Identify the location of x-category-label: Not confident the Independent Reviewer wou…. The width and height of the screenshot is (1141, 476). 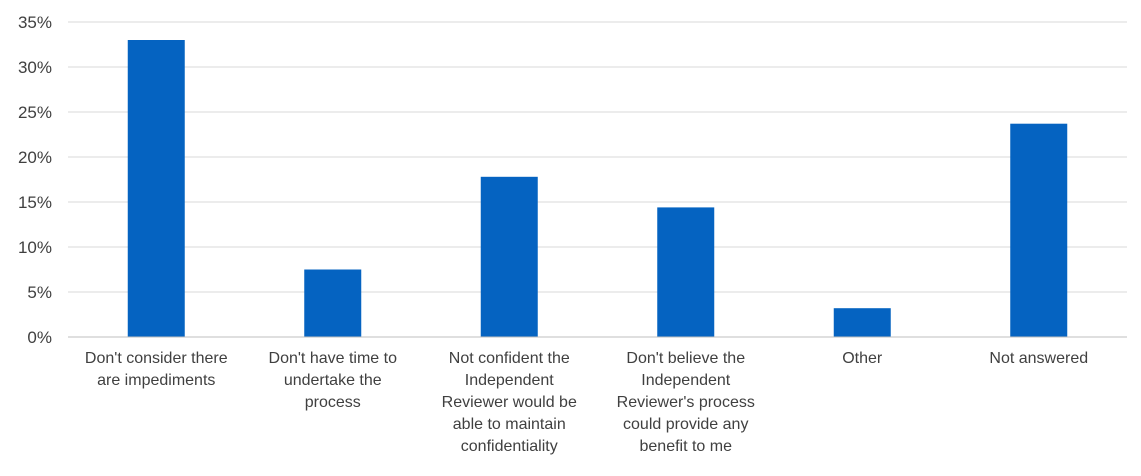
(509, 402).